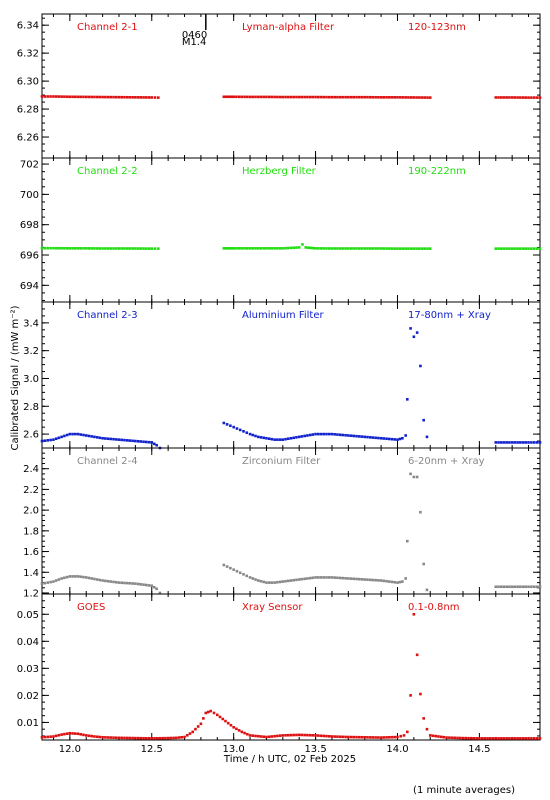 This screenshot has width=550, height=800. I want to click on panel-channel-label: Channel 2-3, so click(107, 315).